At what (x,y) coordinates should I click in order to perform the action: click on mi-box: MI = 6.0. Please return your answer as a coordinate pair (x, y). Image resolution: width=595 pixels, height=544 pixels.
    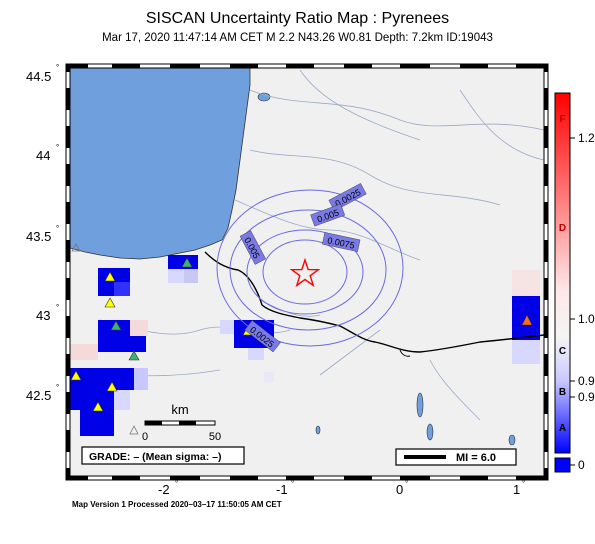
    Looking at the image, I should click on (456, 457).